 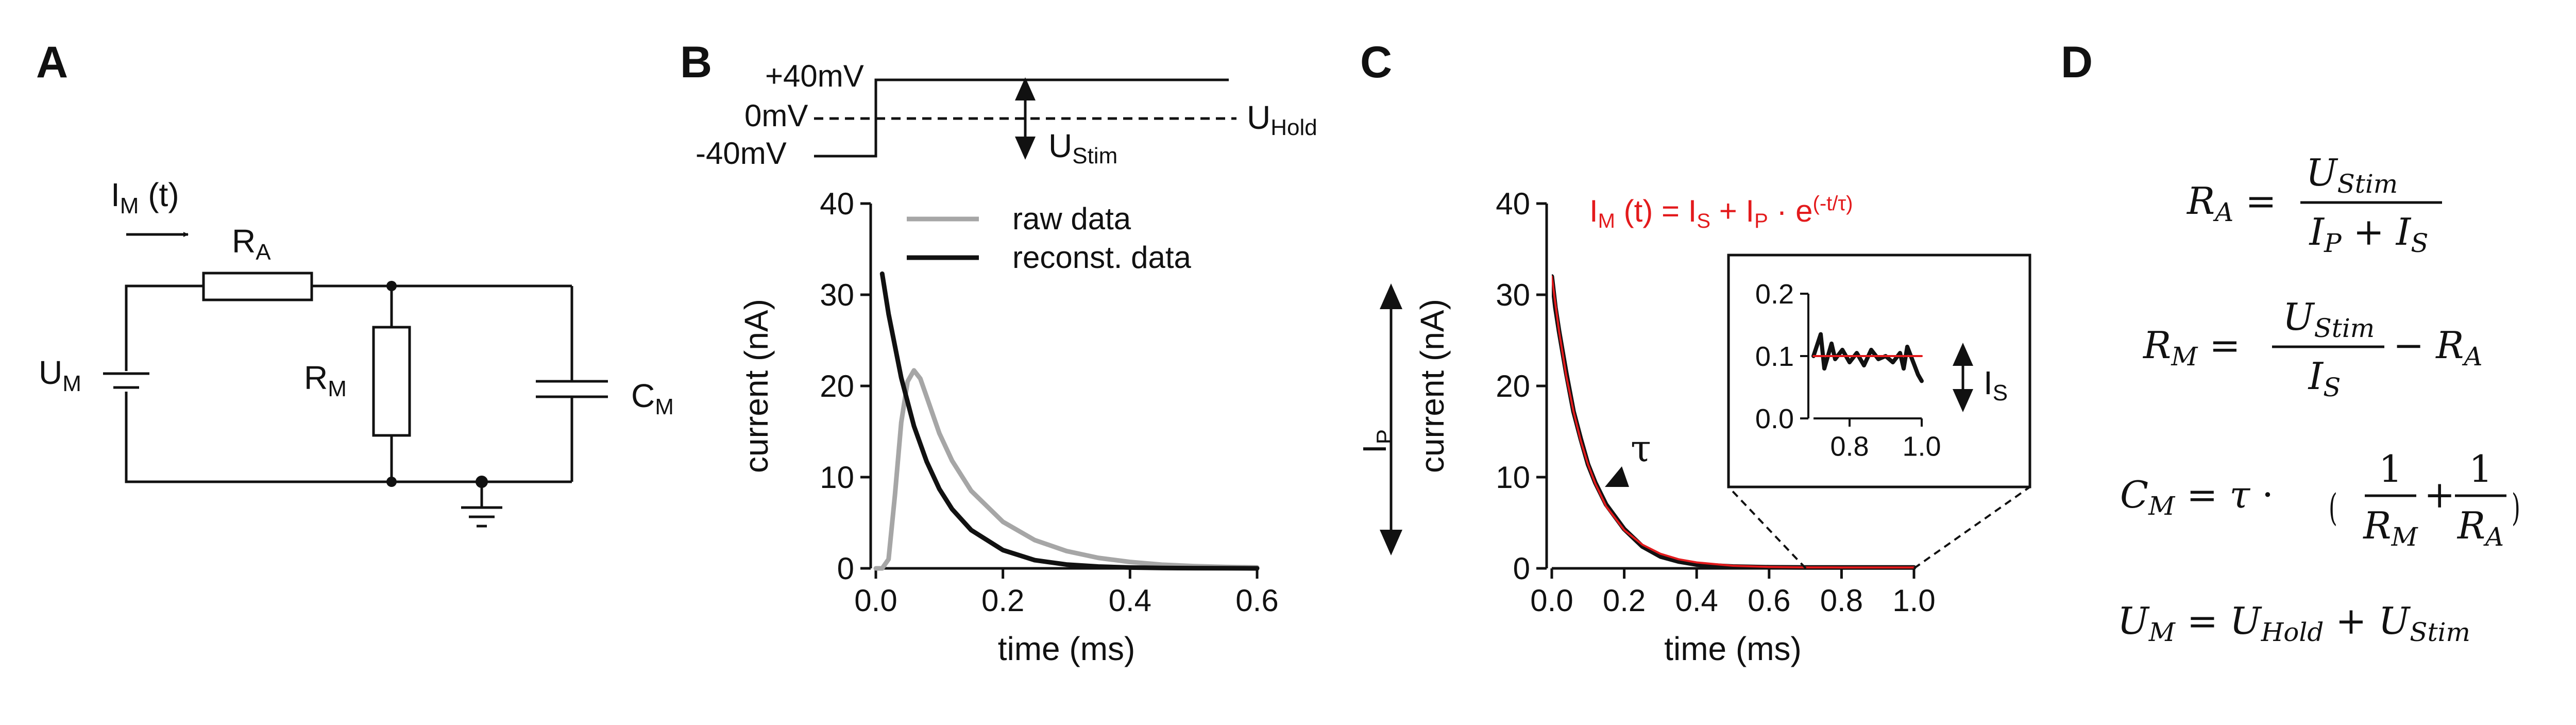 I want to click on svg-text: RM, so click(x=2390, y=528).